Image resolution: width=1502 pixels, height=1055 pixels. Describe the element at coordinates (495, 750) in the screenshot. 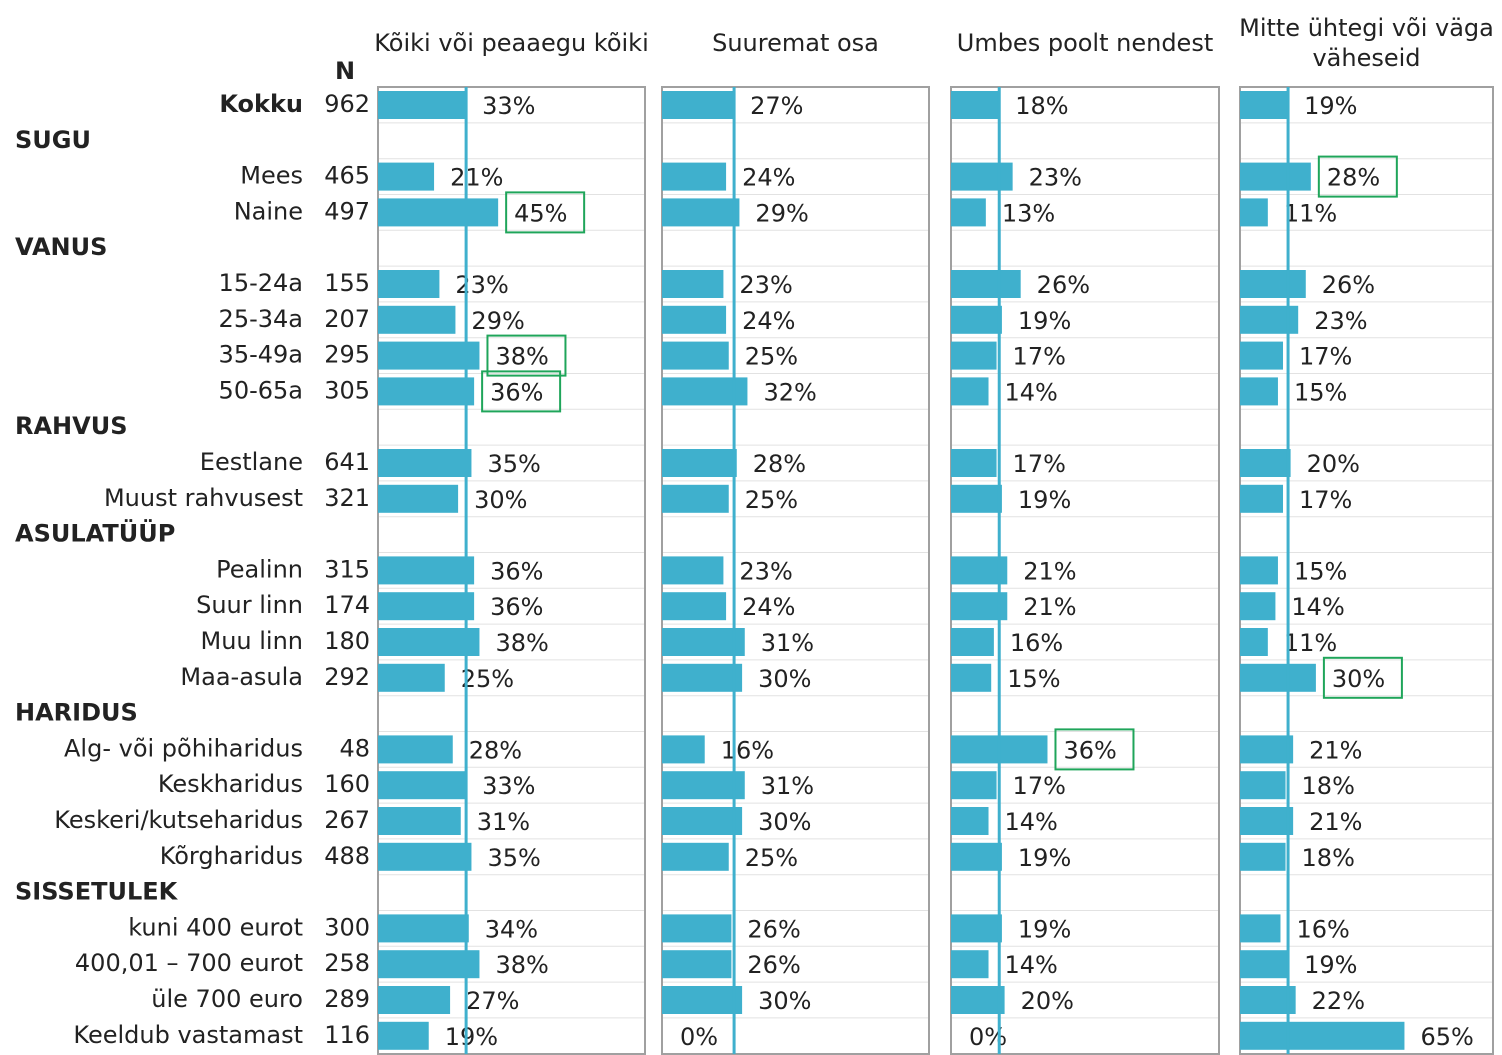

I see `value-label: 28%` at that location.